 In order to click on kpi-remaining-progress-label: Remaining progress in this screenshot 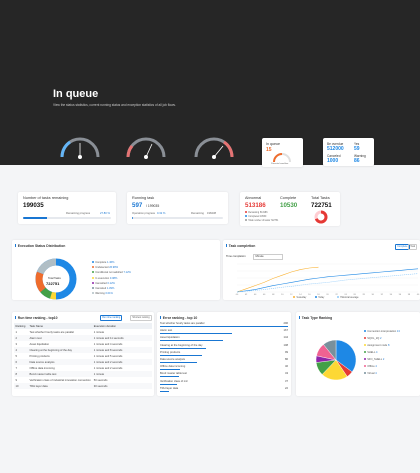, I will do `click(78, 213)`.